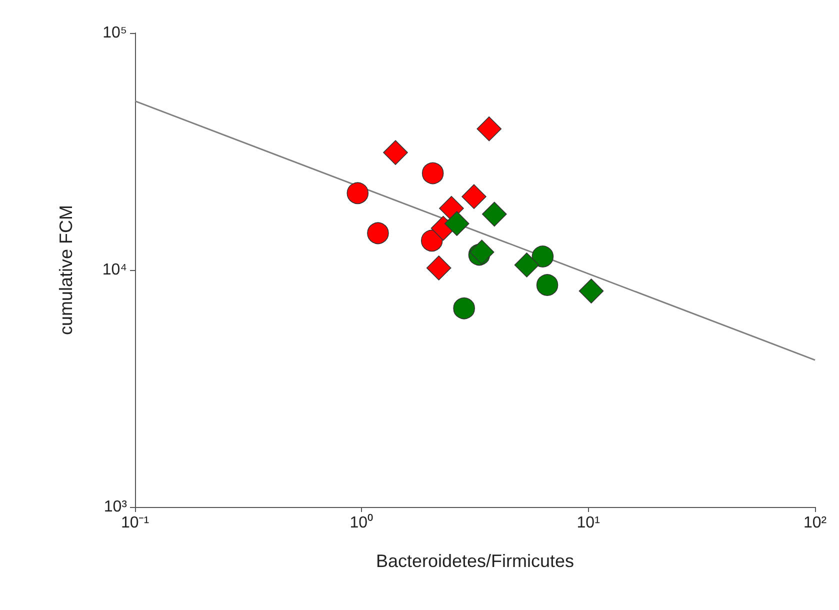  What do you see at coordinates (114, 33) in the screenshot?
I see `y-tick-label: 10⁵` at bounding box center [114, 33].